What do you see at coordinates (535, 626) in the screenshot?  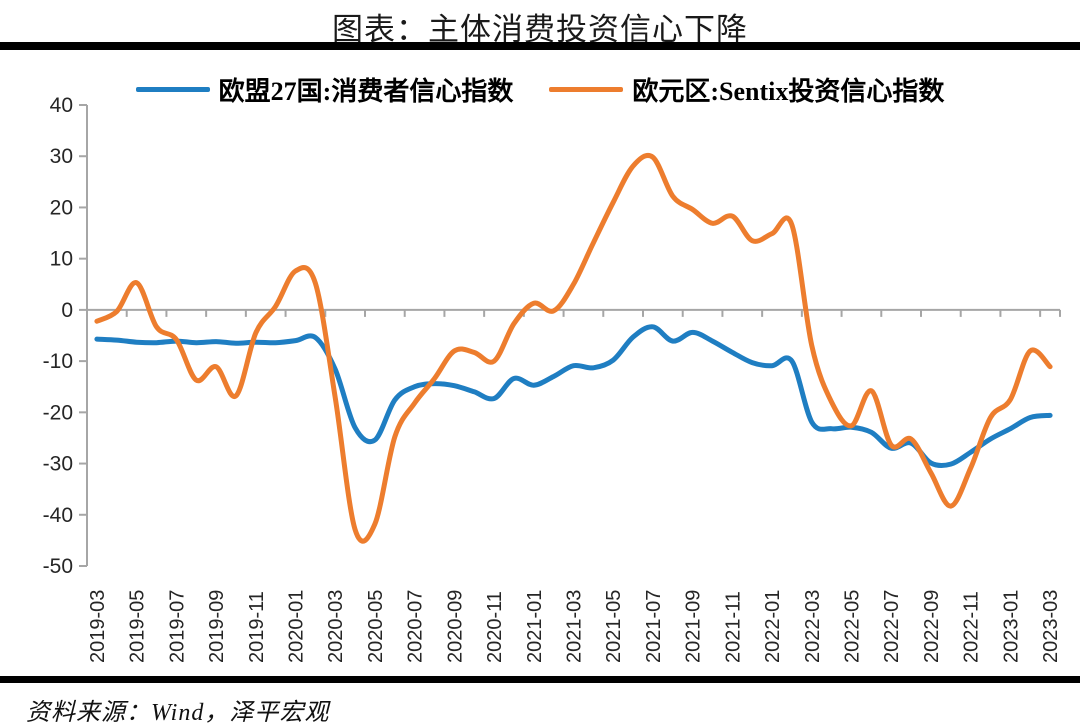 I see `x-tick-label: 2021-01` at bounding box center [535, 626].